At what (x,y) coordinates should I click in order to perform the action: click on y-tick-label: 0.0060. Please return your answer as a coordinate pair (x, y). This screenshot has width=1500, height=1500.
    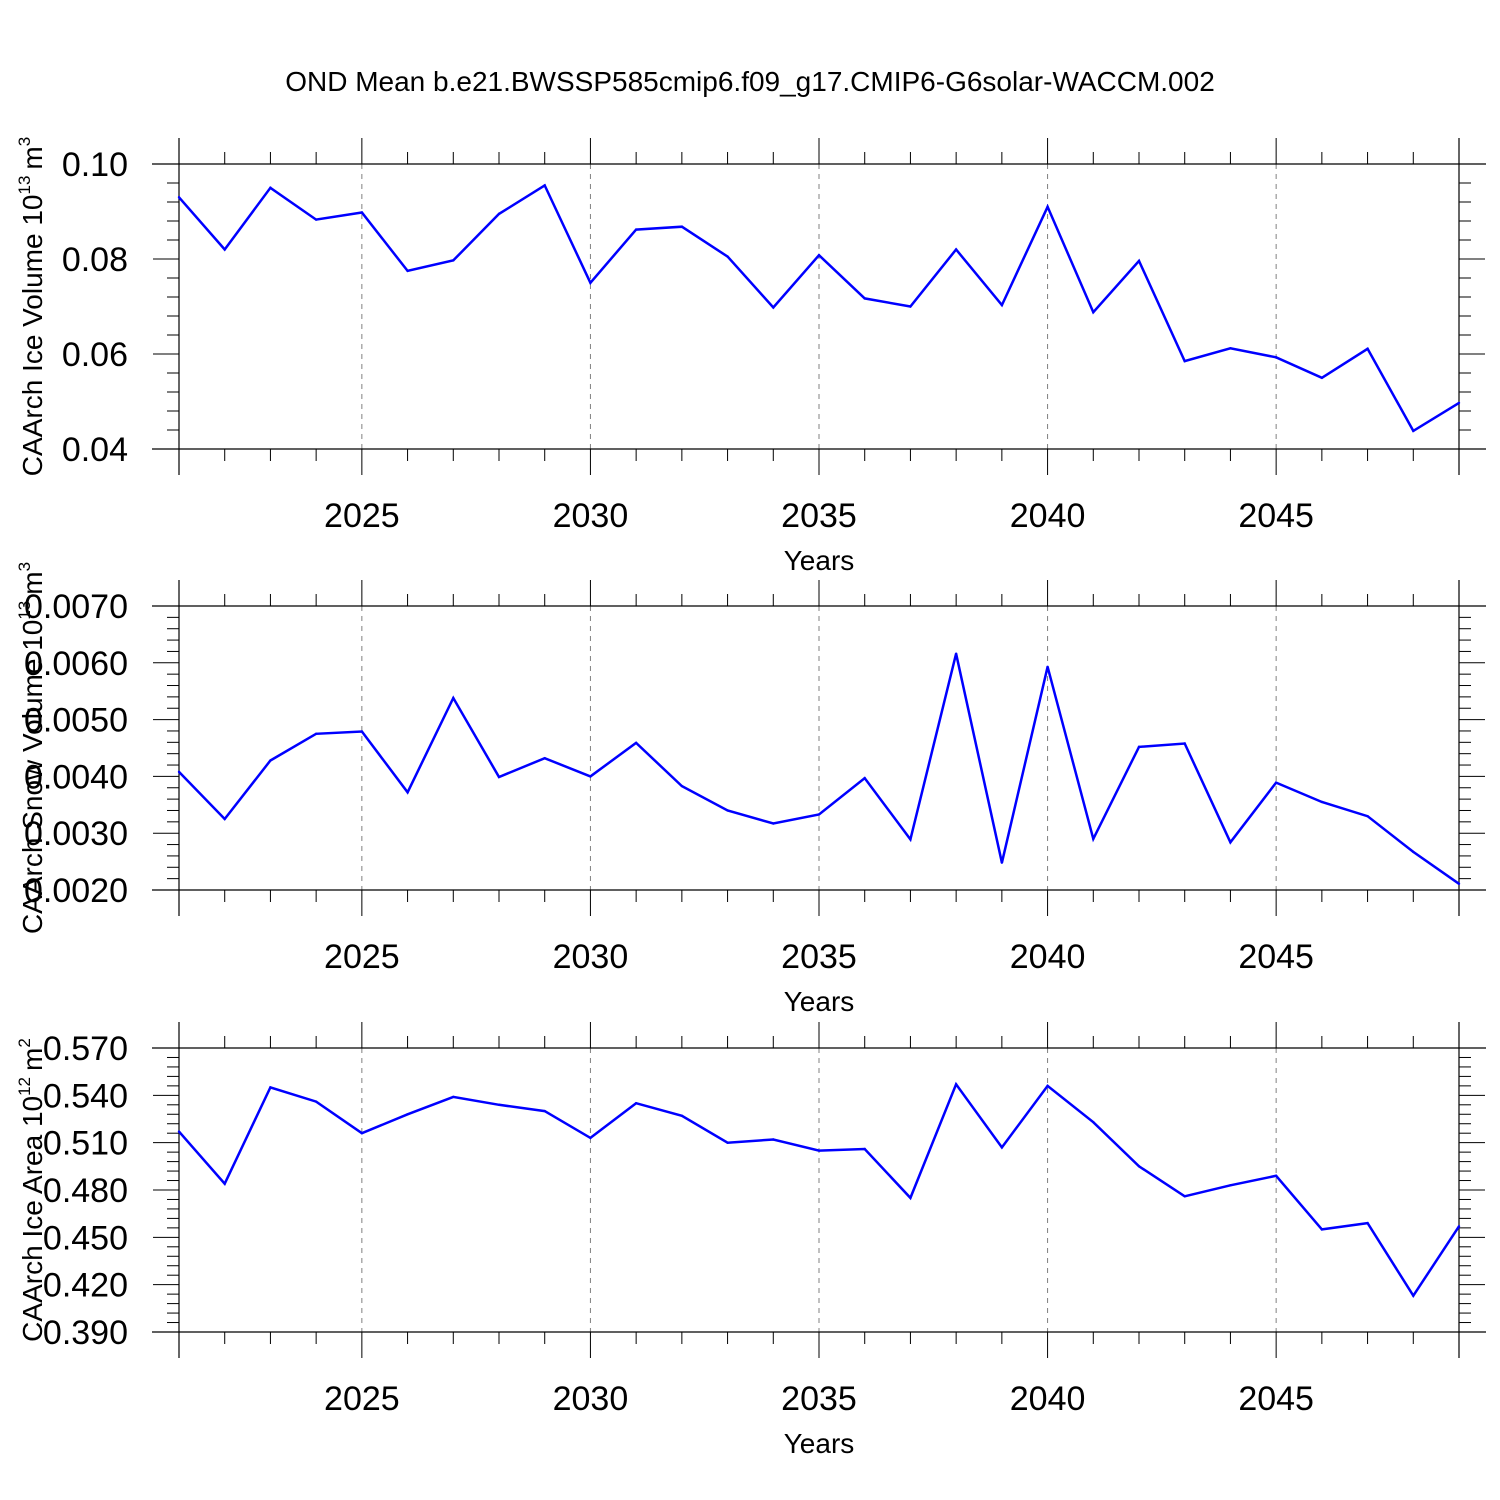
    Looking at the image, I should click on (76, 664).